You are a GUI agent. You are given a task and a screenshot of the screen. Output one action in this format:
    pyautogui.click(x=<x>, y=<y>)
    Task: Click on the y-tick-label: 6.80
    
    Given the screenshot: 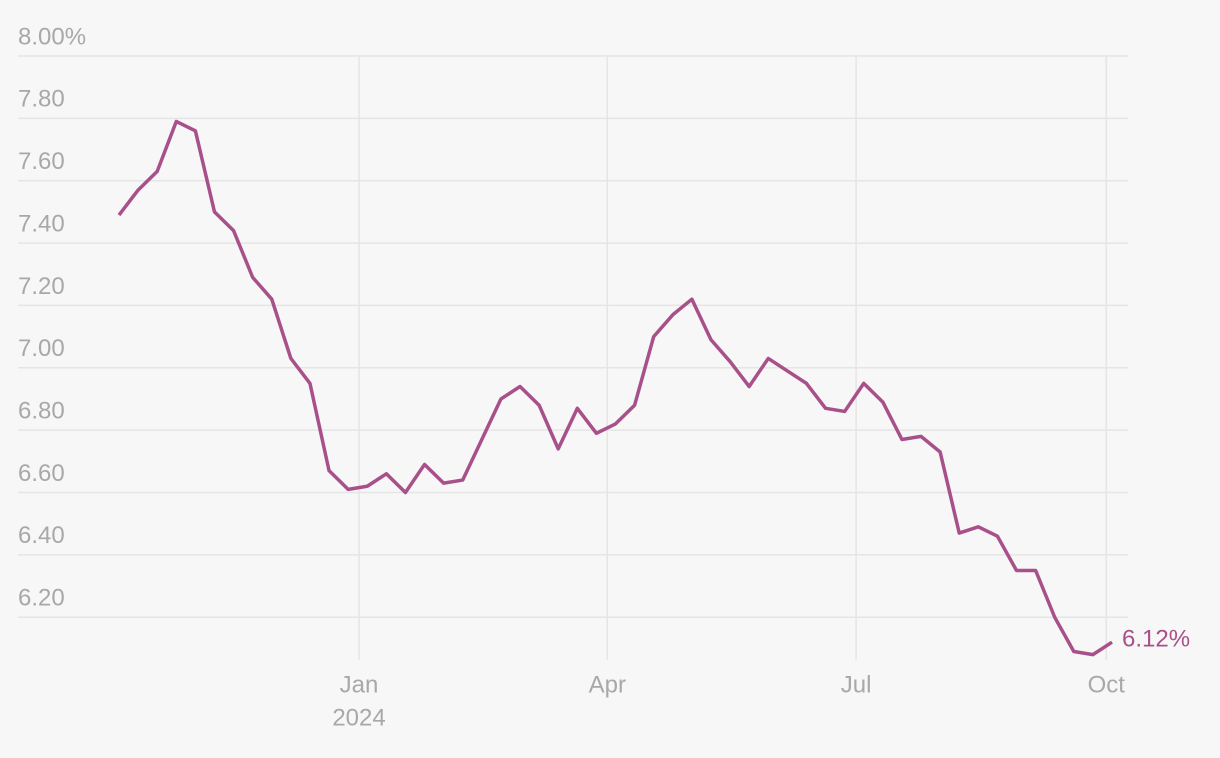 What is the action you would take?
    pyautogui.click(x=41, y=410)
    